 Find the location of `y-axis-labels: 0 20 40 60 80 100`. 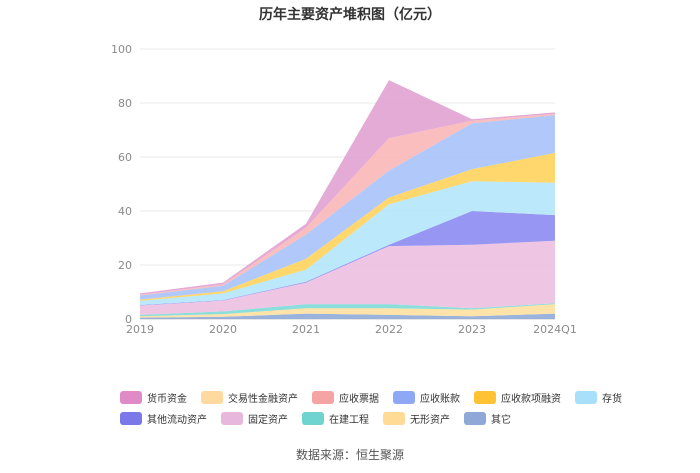

y-axis-labels: 0 20 40 60 80 100 is located at coordinates (121, 184).